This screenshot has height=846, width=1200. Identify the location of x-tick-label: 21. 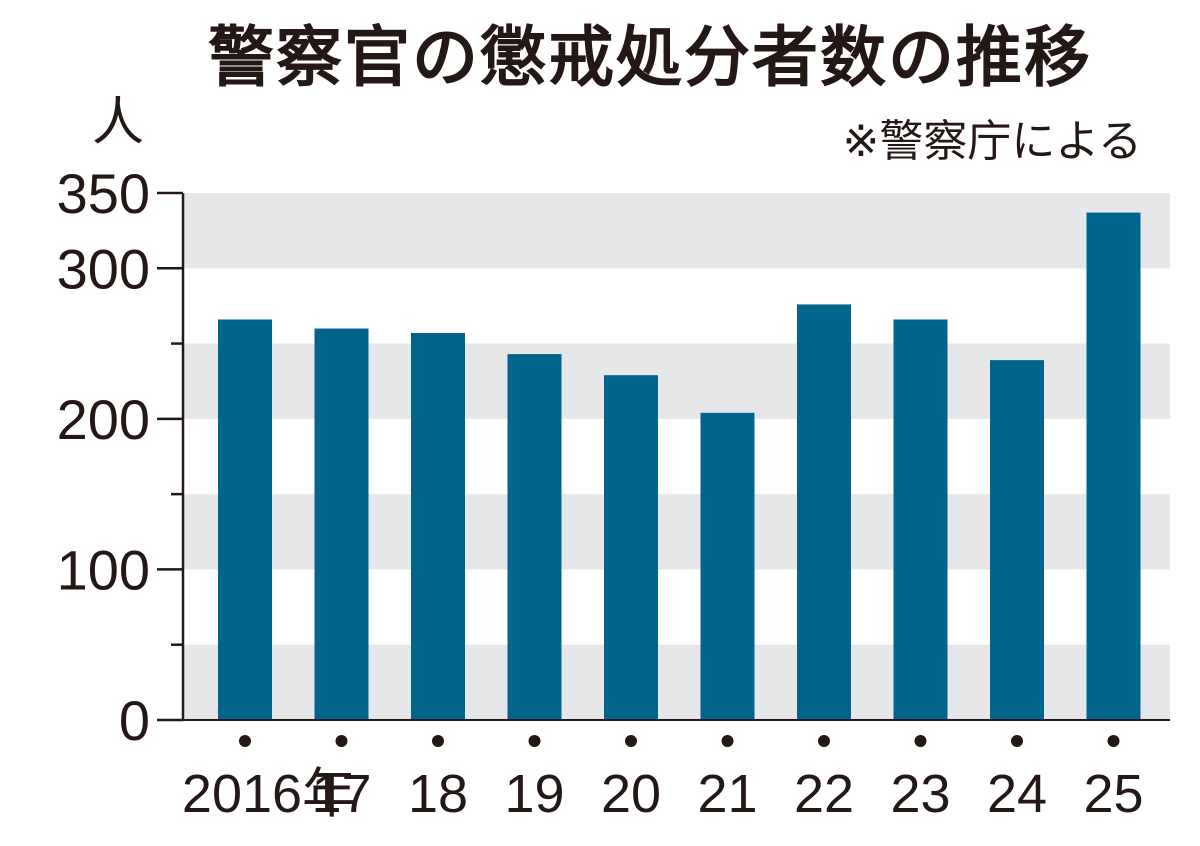
(727, 794).